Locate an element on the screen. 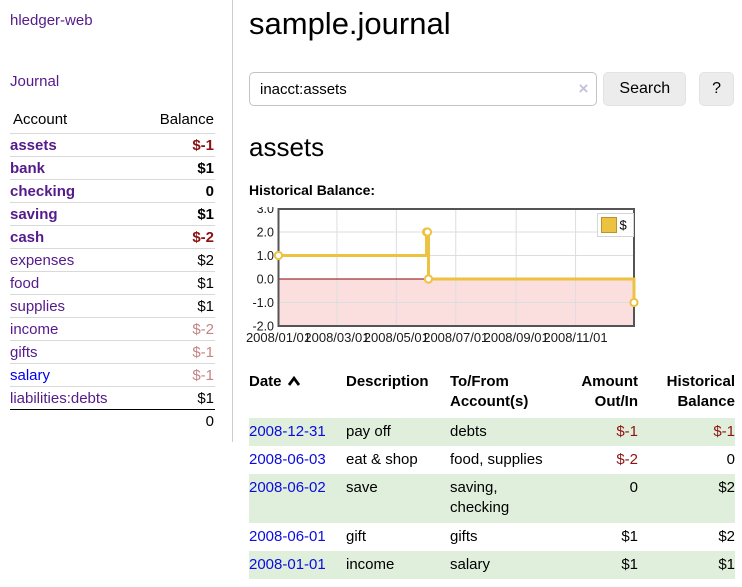 The height and width of the screenshot is (587, 742). svg-text: 2008/03/01 is located at coordinates (336, 337).